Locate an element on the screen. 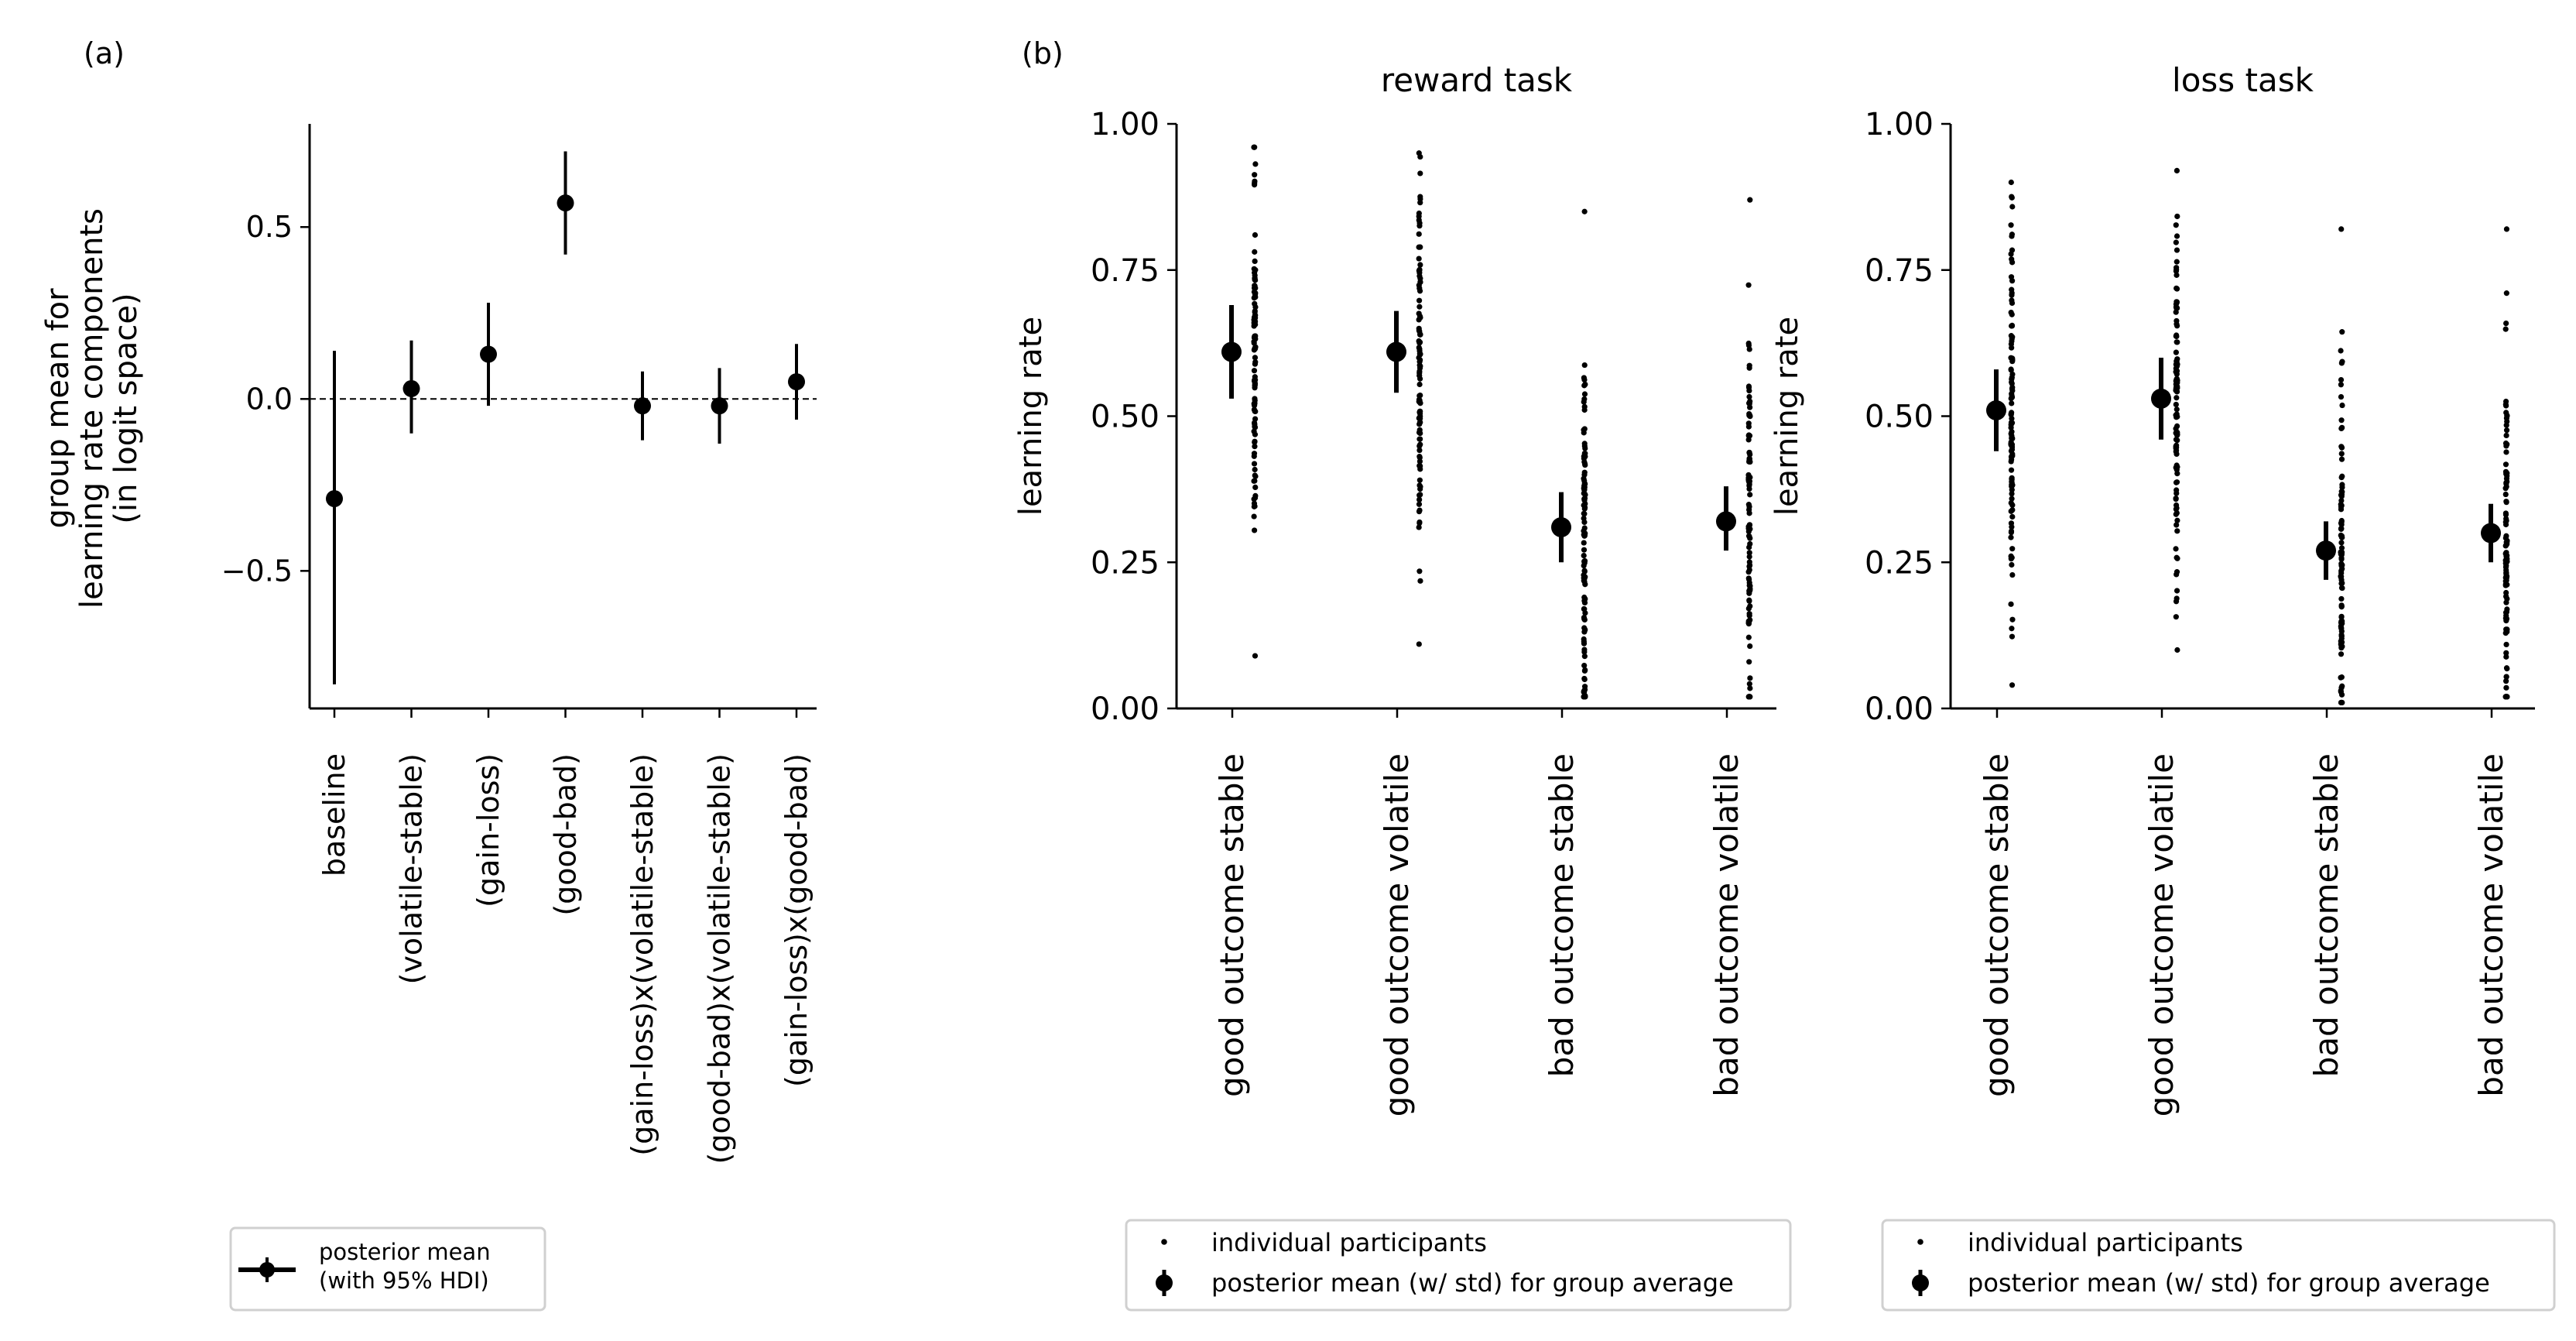 Image resolution: width=2576 pixels, height=1341 pixels. legend-box is located at coordinates (2218, 1265).